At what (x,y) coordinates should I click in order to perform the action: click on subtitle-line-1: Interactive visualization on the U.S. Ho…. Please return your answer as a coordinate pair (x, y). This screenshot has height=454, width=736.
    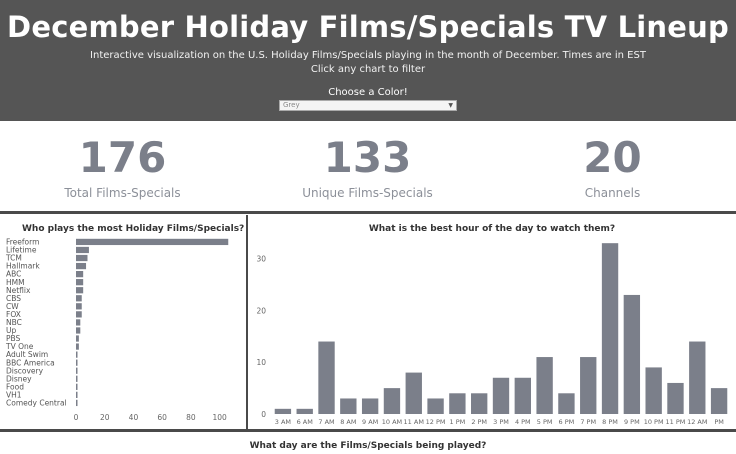
    Looking at the image, I should click on (368, 55).